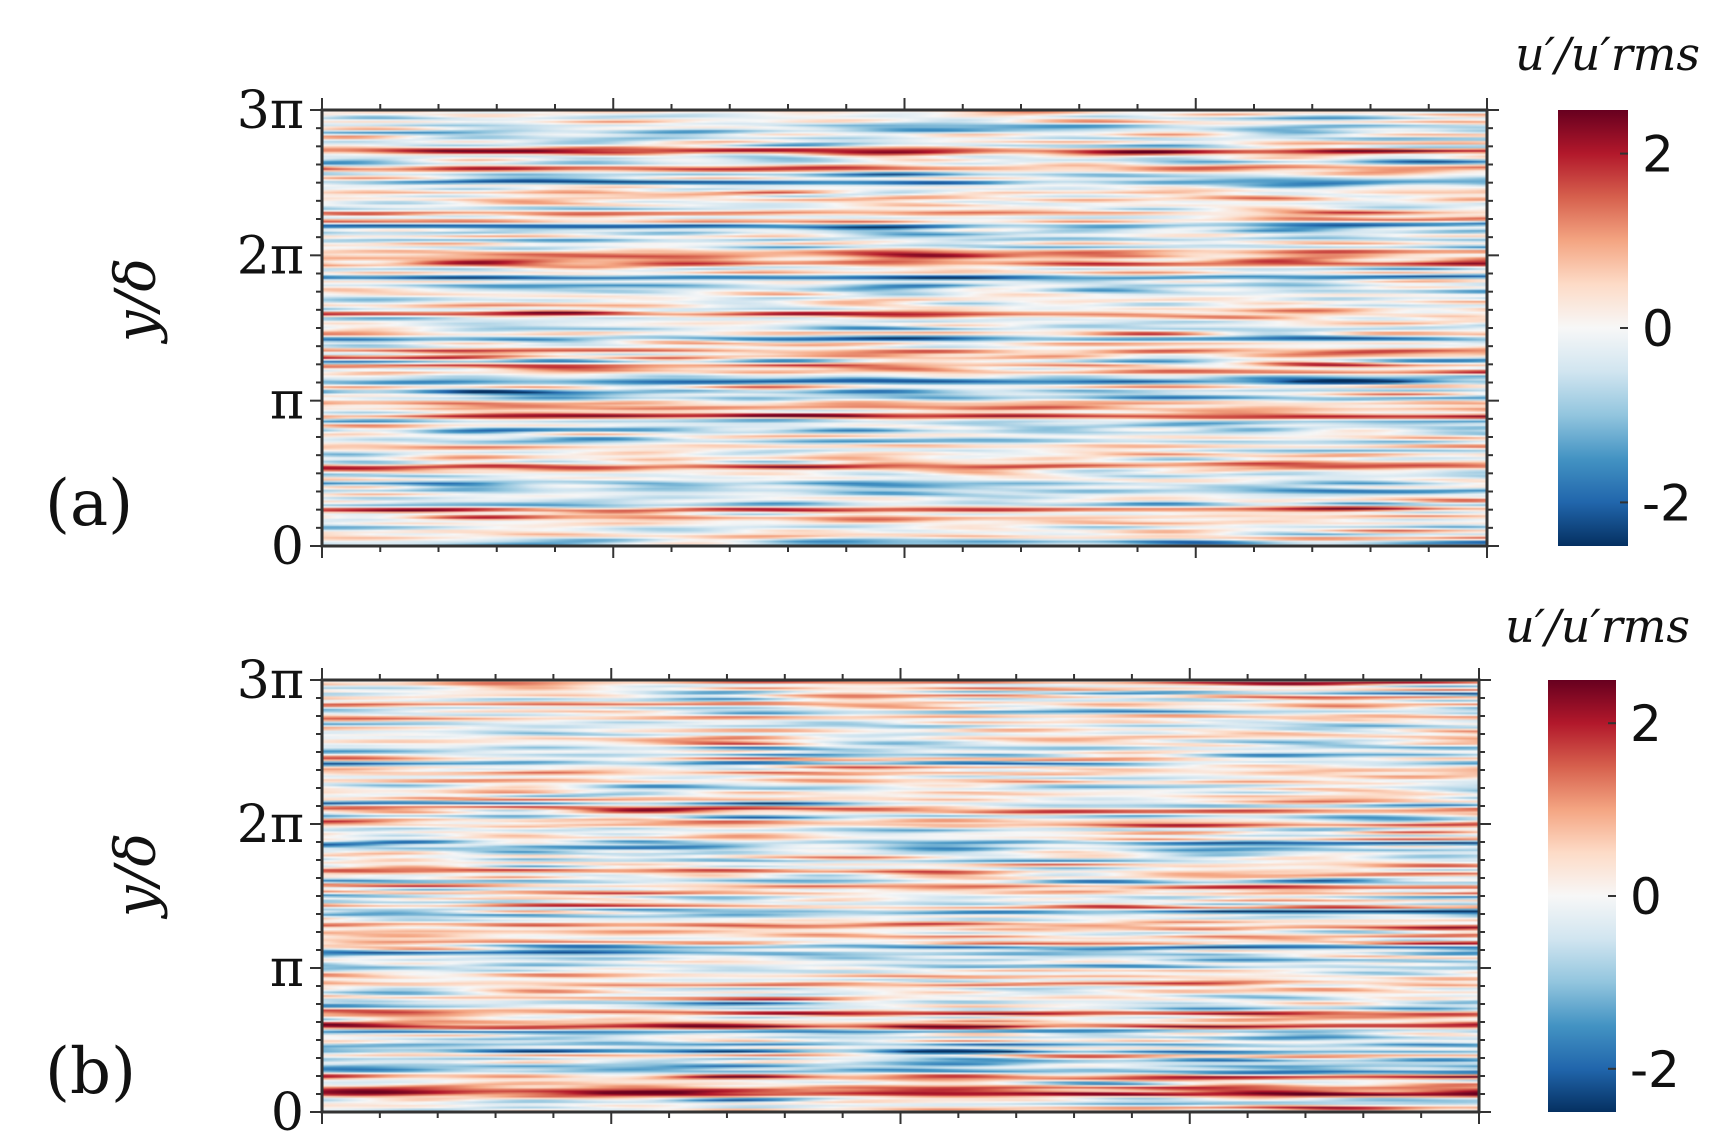 This screenshot has width=1727, height=1132. Describe the element at coordinates (90, 1072) in the screenshot. I see `panel-label: (b)` at that location.